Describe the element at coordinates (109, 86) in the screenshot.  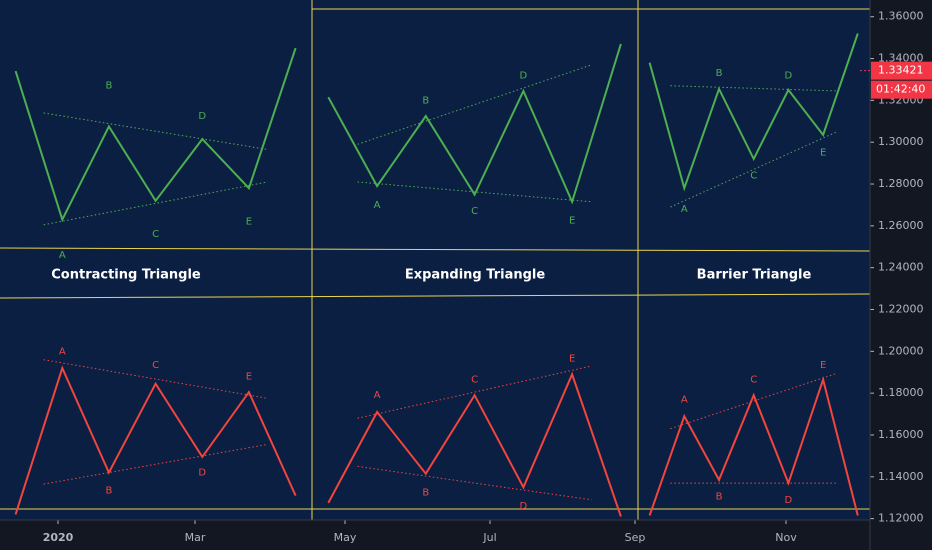
I see `wave-label-bull-1-b: B` at that location.